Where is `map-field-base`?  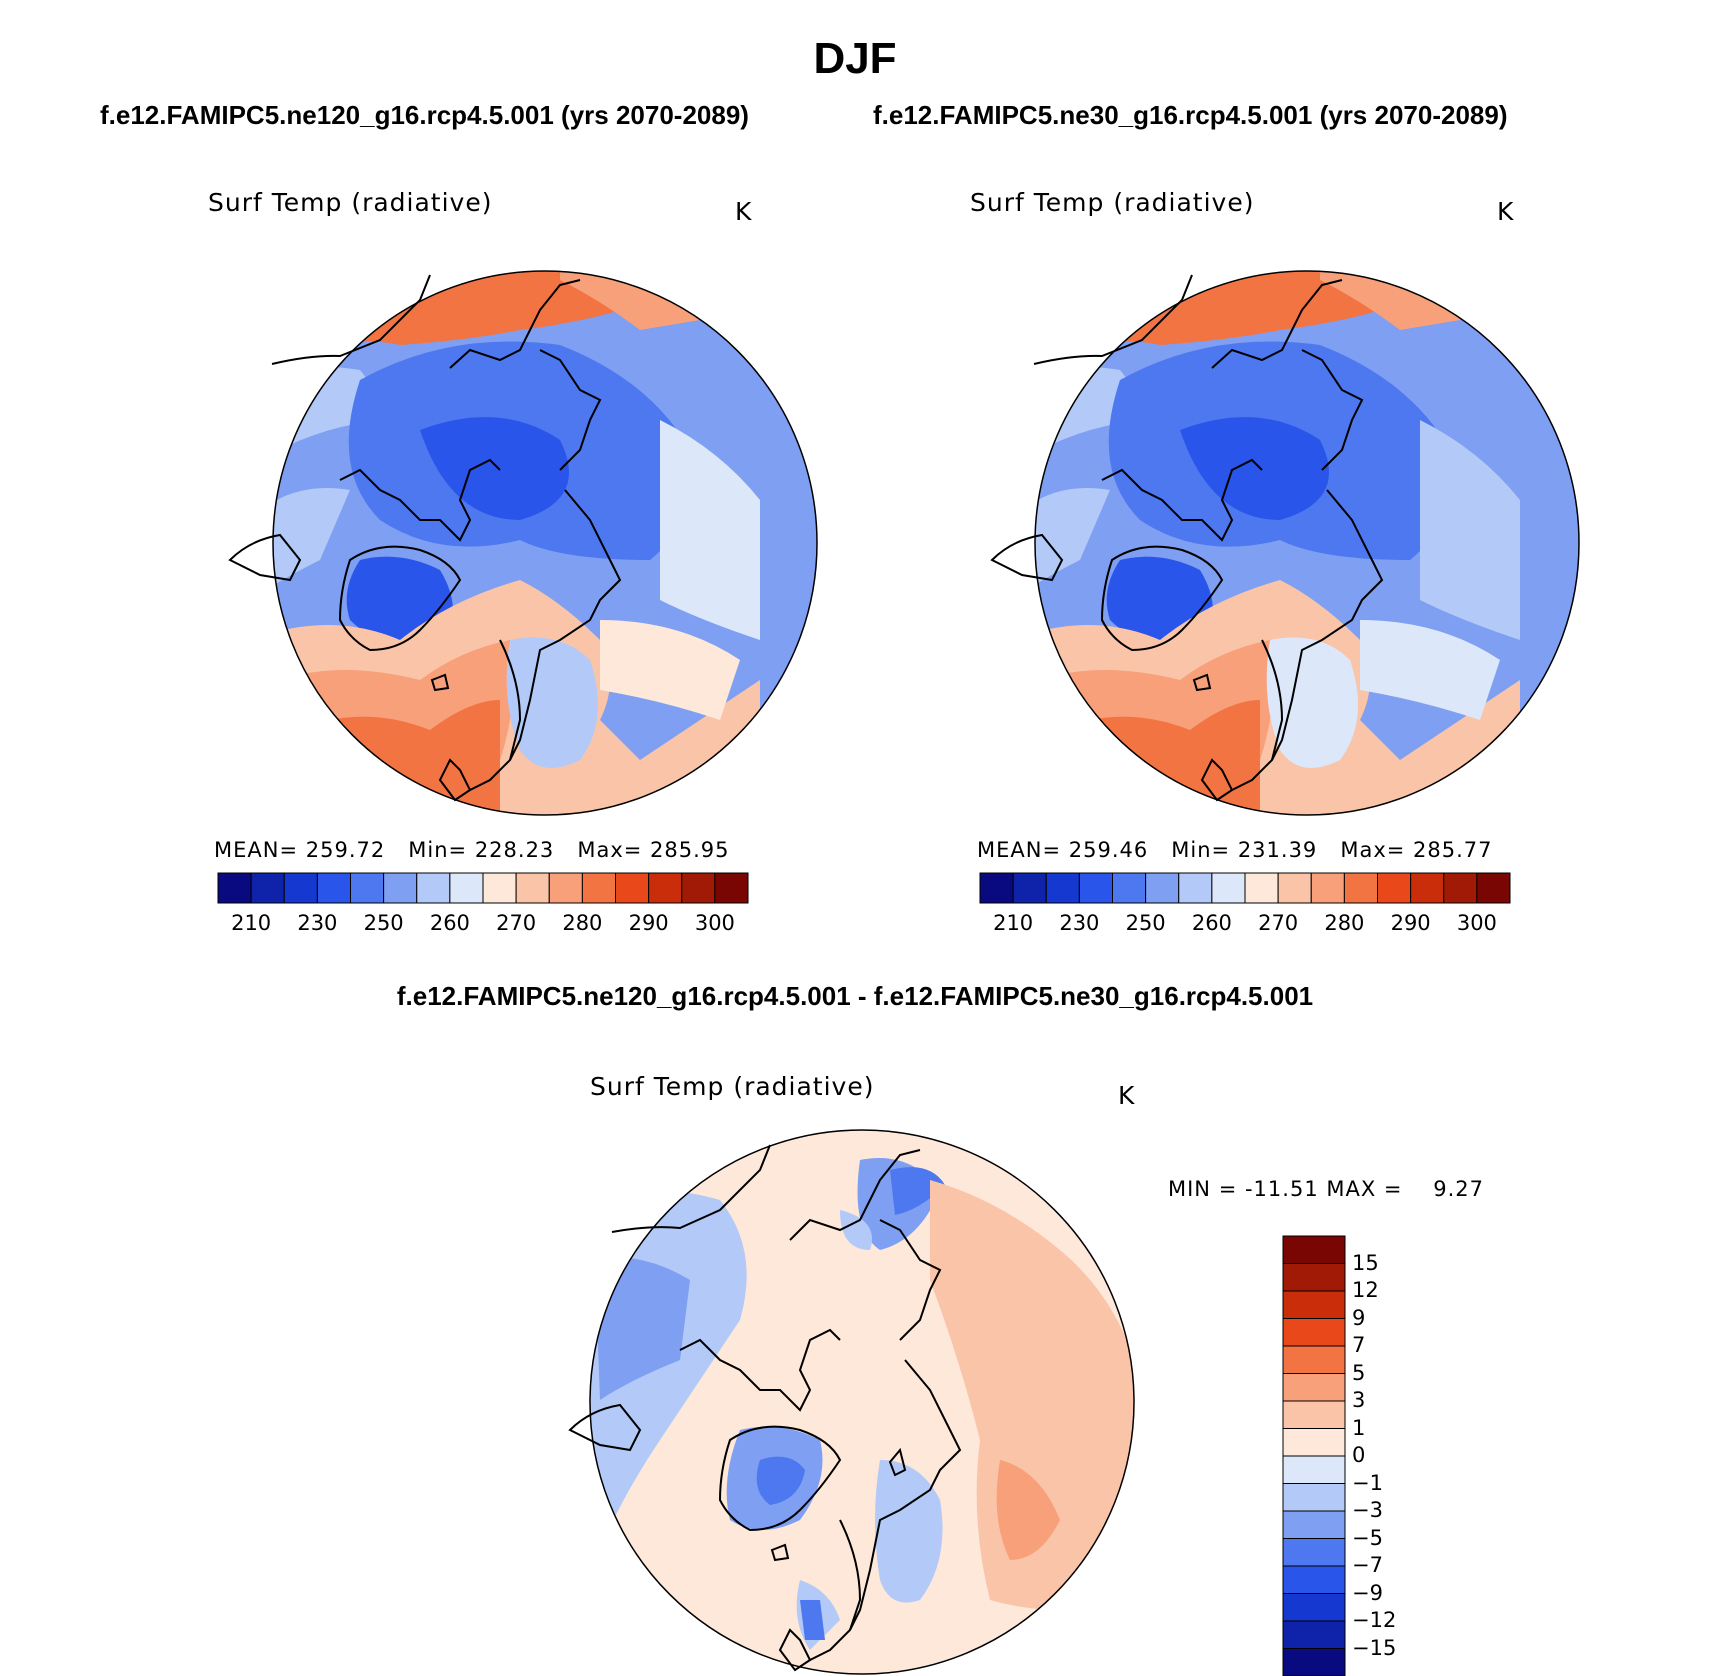 map-field-base is located at coordinates (550, 550).